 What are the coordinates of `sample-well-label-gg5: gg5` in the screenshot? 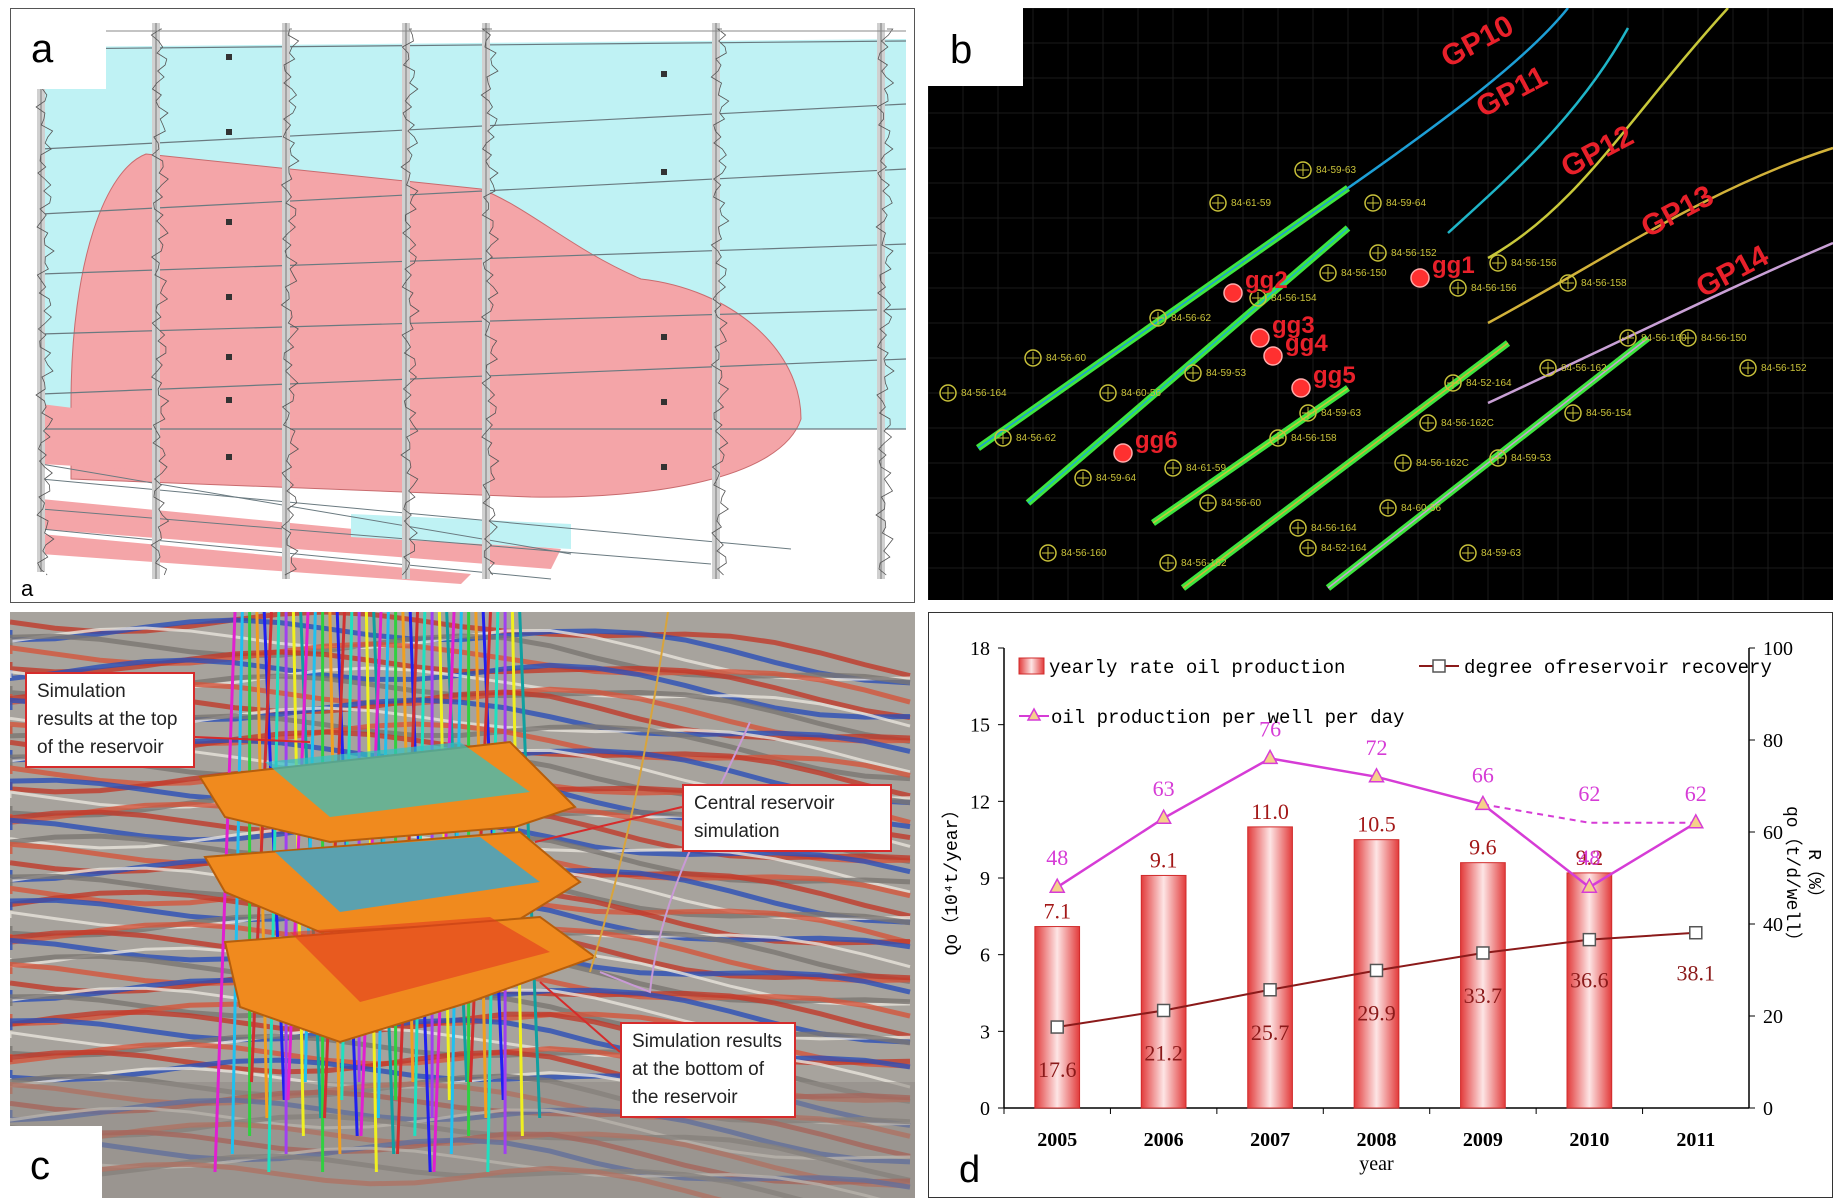 It's located at (1334, 375).